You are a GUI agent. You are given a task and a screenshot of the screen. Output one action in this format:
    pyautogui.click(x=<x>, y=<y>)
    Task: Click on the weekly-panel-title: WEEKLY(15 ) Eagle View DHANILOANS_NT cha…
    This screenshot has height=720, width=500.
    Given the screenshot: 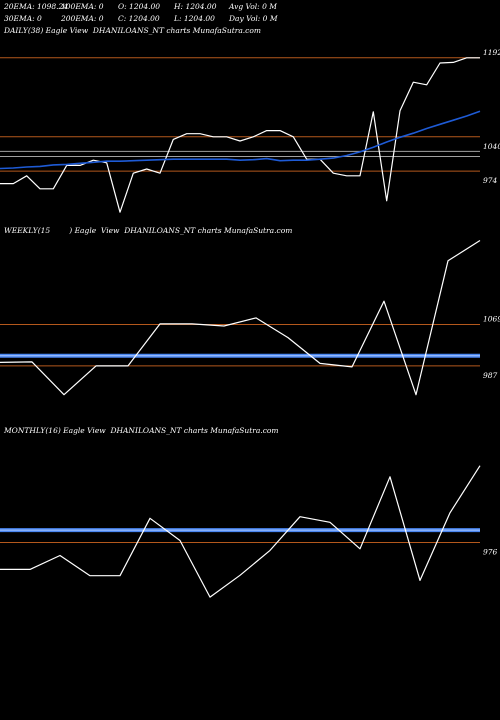 What is the action you would take?
    pyautogui.click(x=148, y=230)
    